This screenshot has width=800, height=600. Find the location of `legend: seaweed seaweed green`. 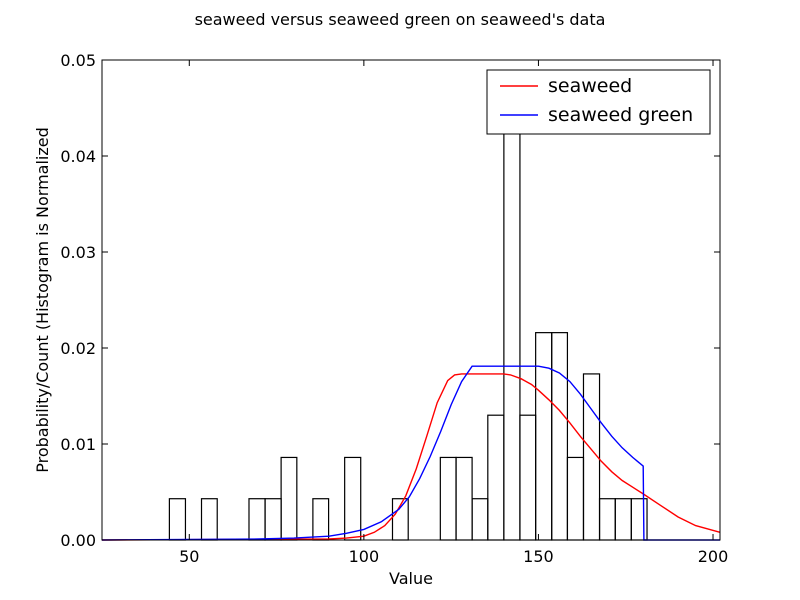

legend: seaweed seaweed green is located at coordinates (598, 102).